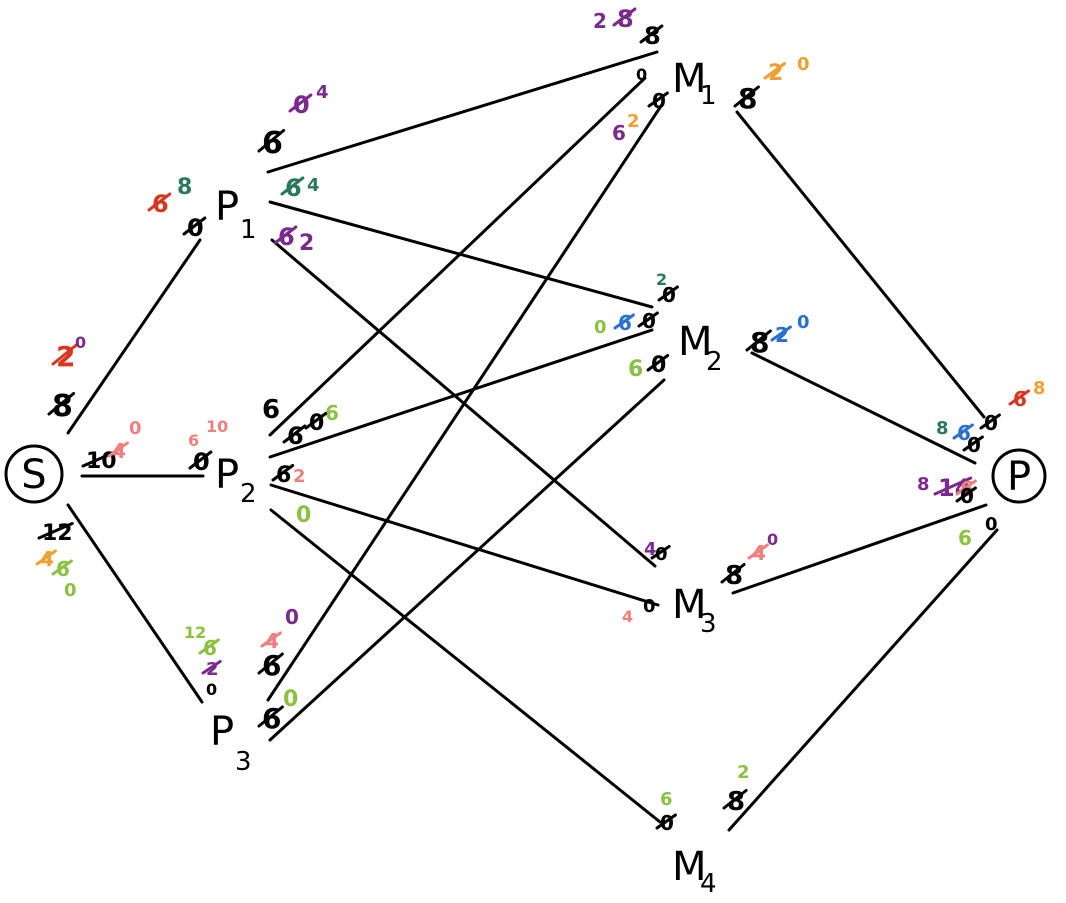 This screenshot has width=1066, height=903. What do you see at coordinates (689, 605) in the screenshot?
I see `node-m3-label: M` at bounding box center [689, 605].